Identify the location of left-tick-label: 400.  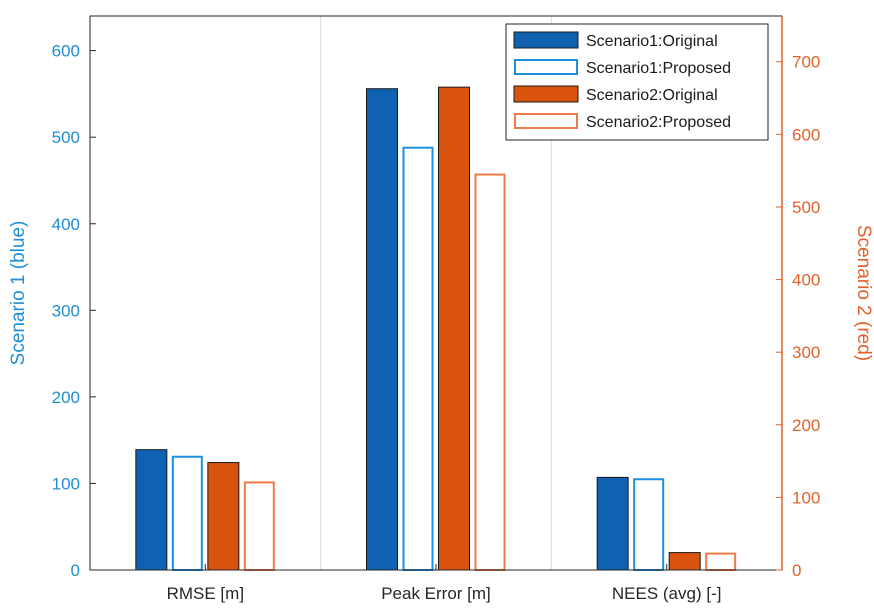
(66, 224).